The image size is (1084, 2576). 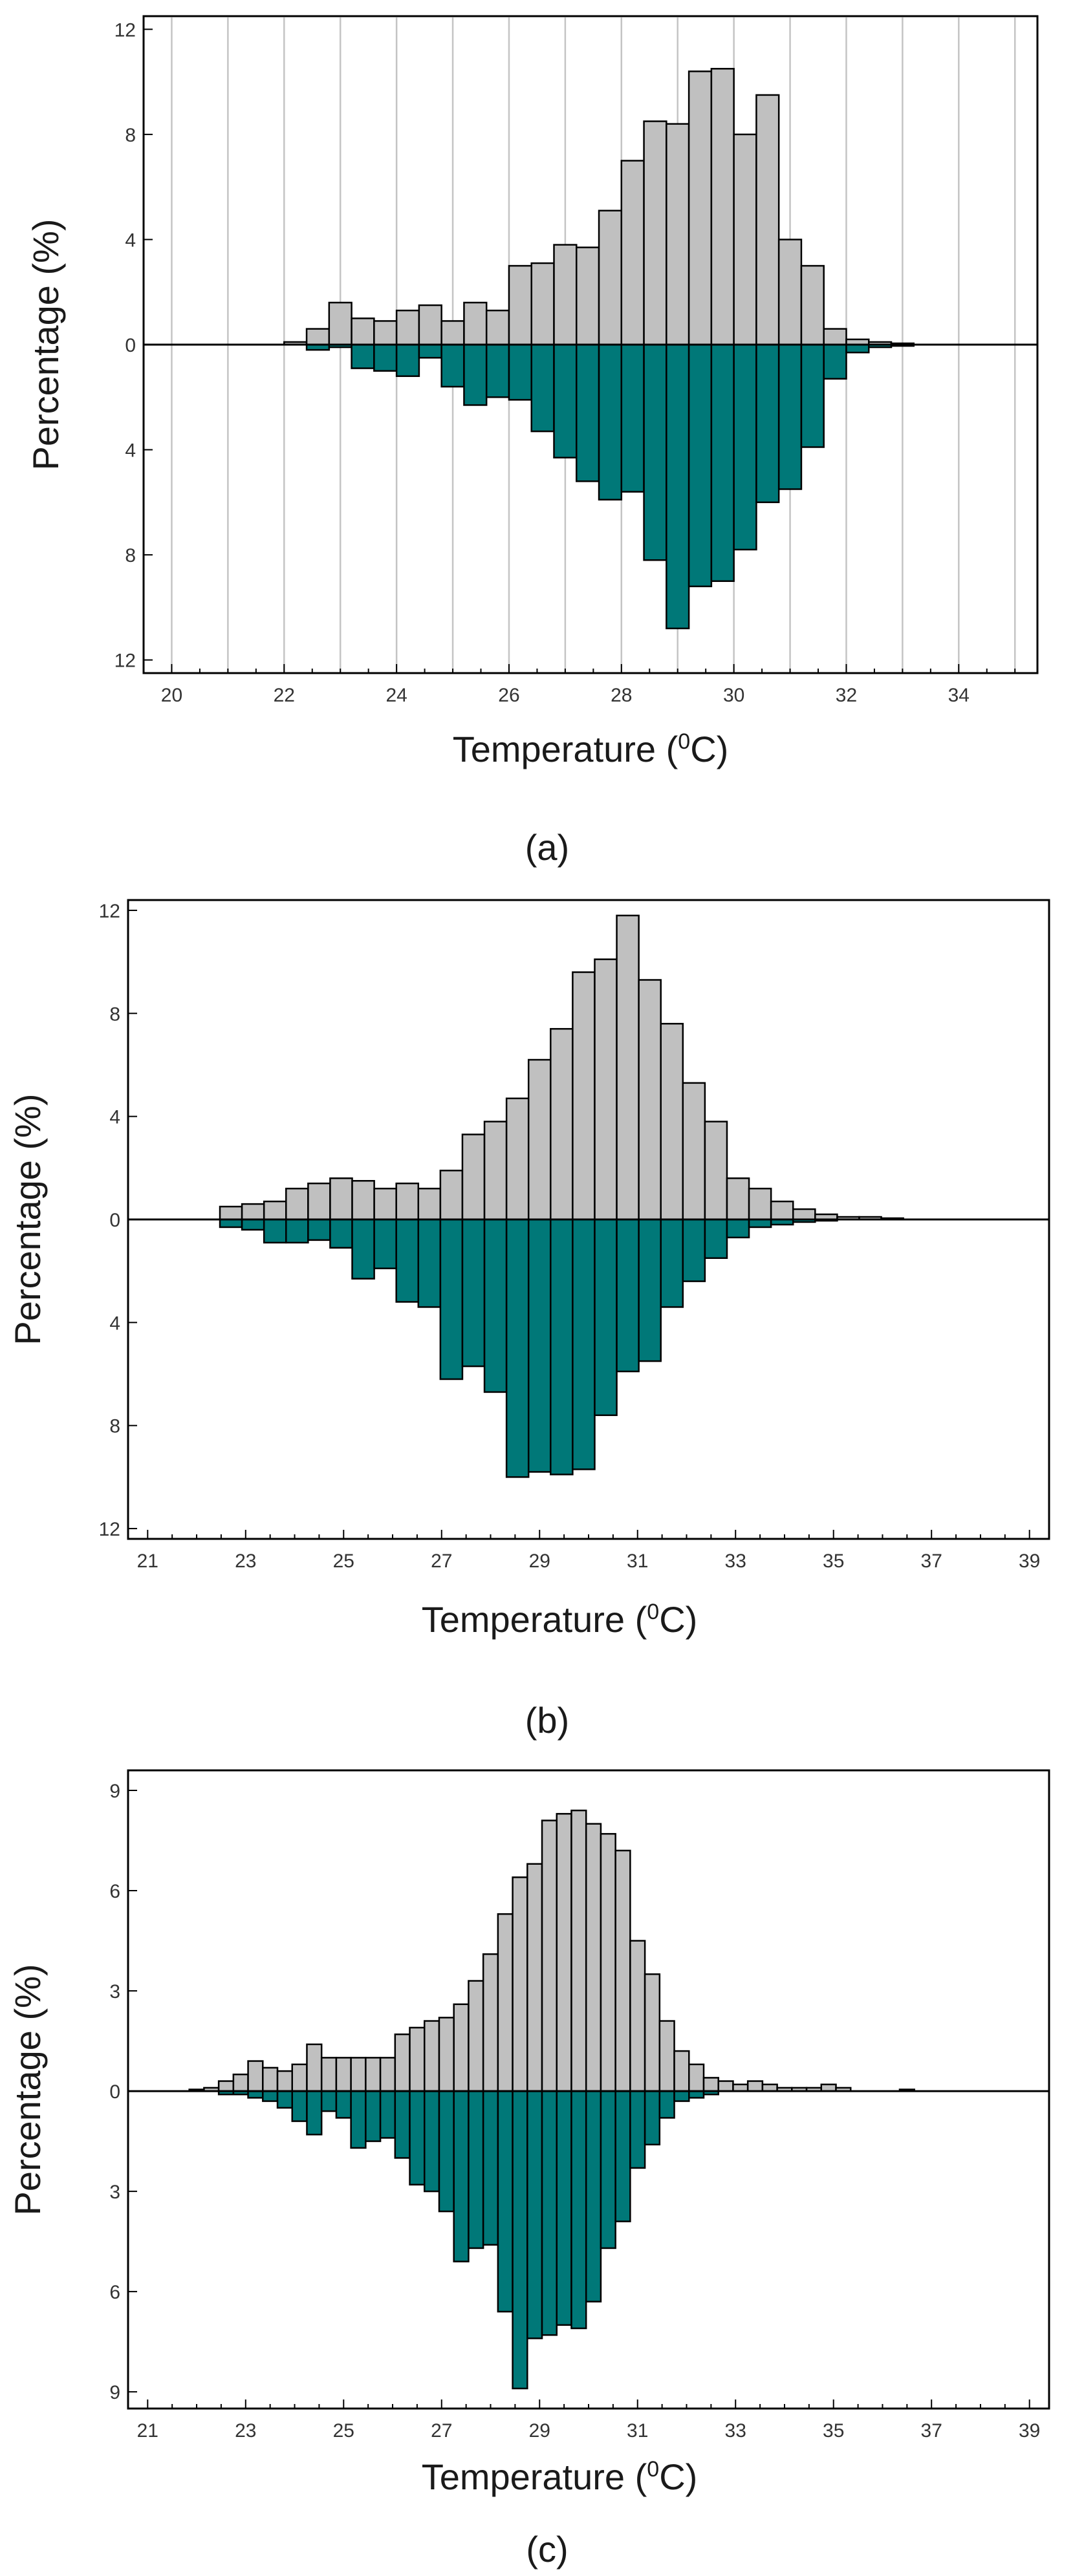 What do you see at coordinates (539, 1561) in the screenshot?
I see `x-tick-label-b: 29` at bounding box center [539, 1561].